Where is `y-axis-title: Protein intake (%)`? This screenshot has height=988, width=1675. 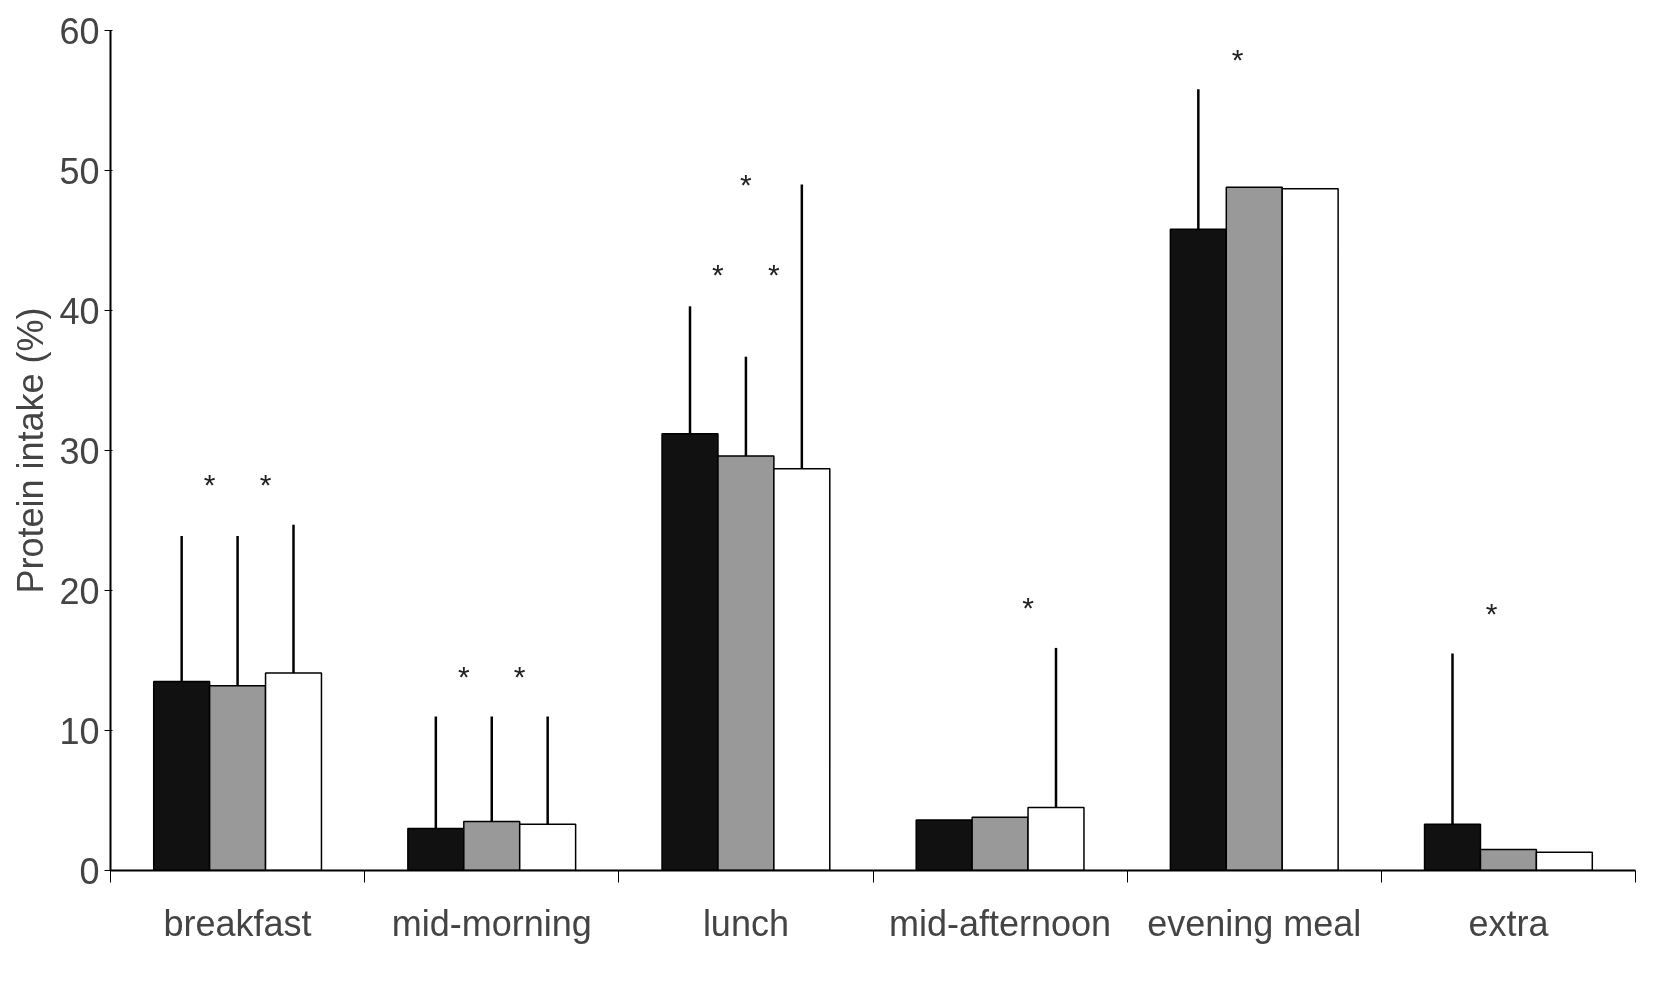
y-axis-title: Protein intake (%) is located at coordinates (31, 450).